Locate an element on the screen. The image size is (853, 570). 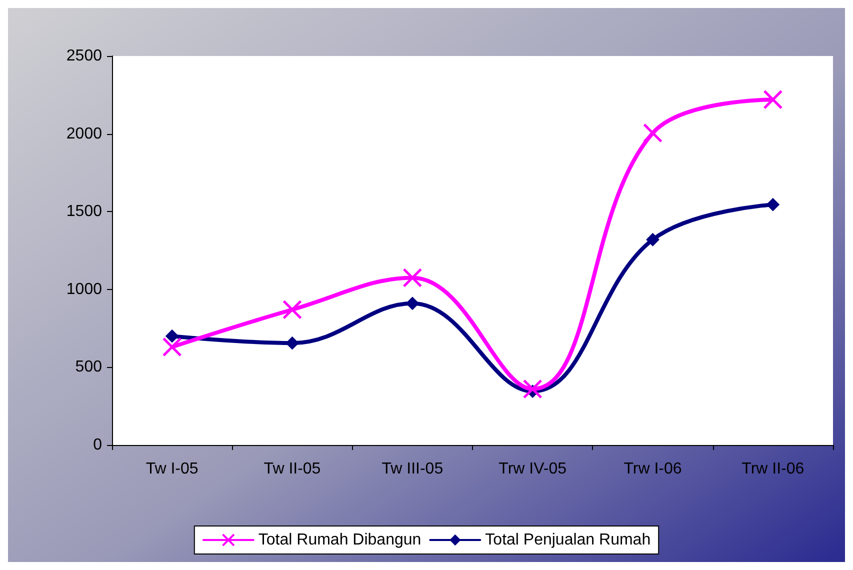
x-tick-label: Tw II-05 is located at coordinates (292, 469).